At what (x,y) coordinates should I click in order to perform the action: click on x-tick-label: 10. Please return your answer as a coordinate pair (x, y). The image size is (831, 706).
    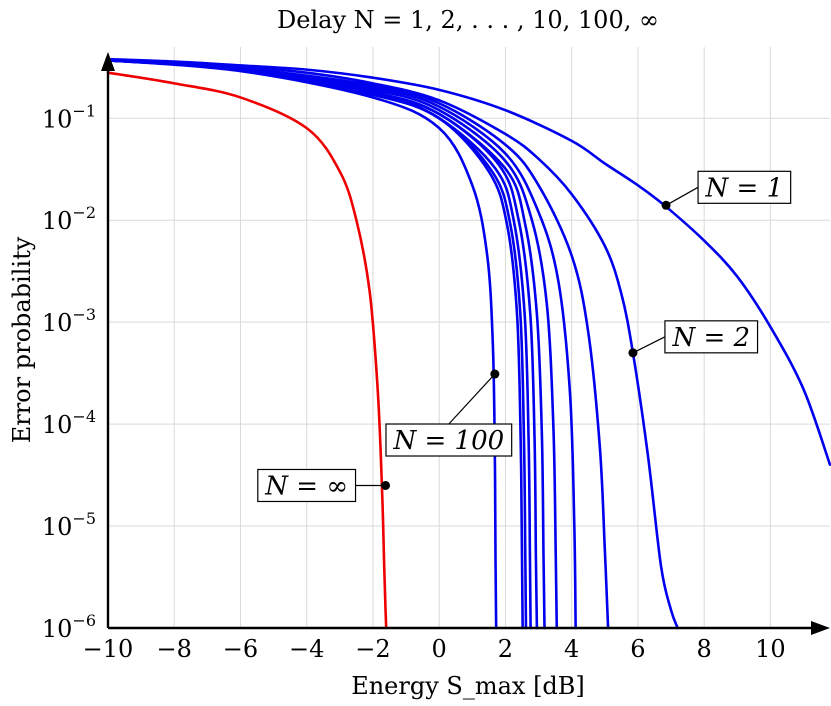
    Looking at the image, I should click on (770, 649).